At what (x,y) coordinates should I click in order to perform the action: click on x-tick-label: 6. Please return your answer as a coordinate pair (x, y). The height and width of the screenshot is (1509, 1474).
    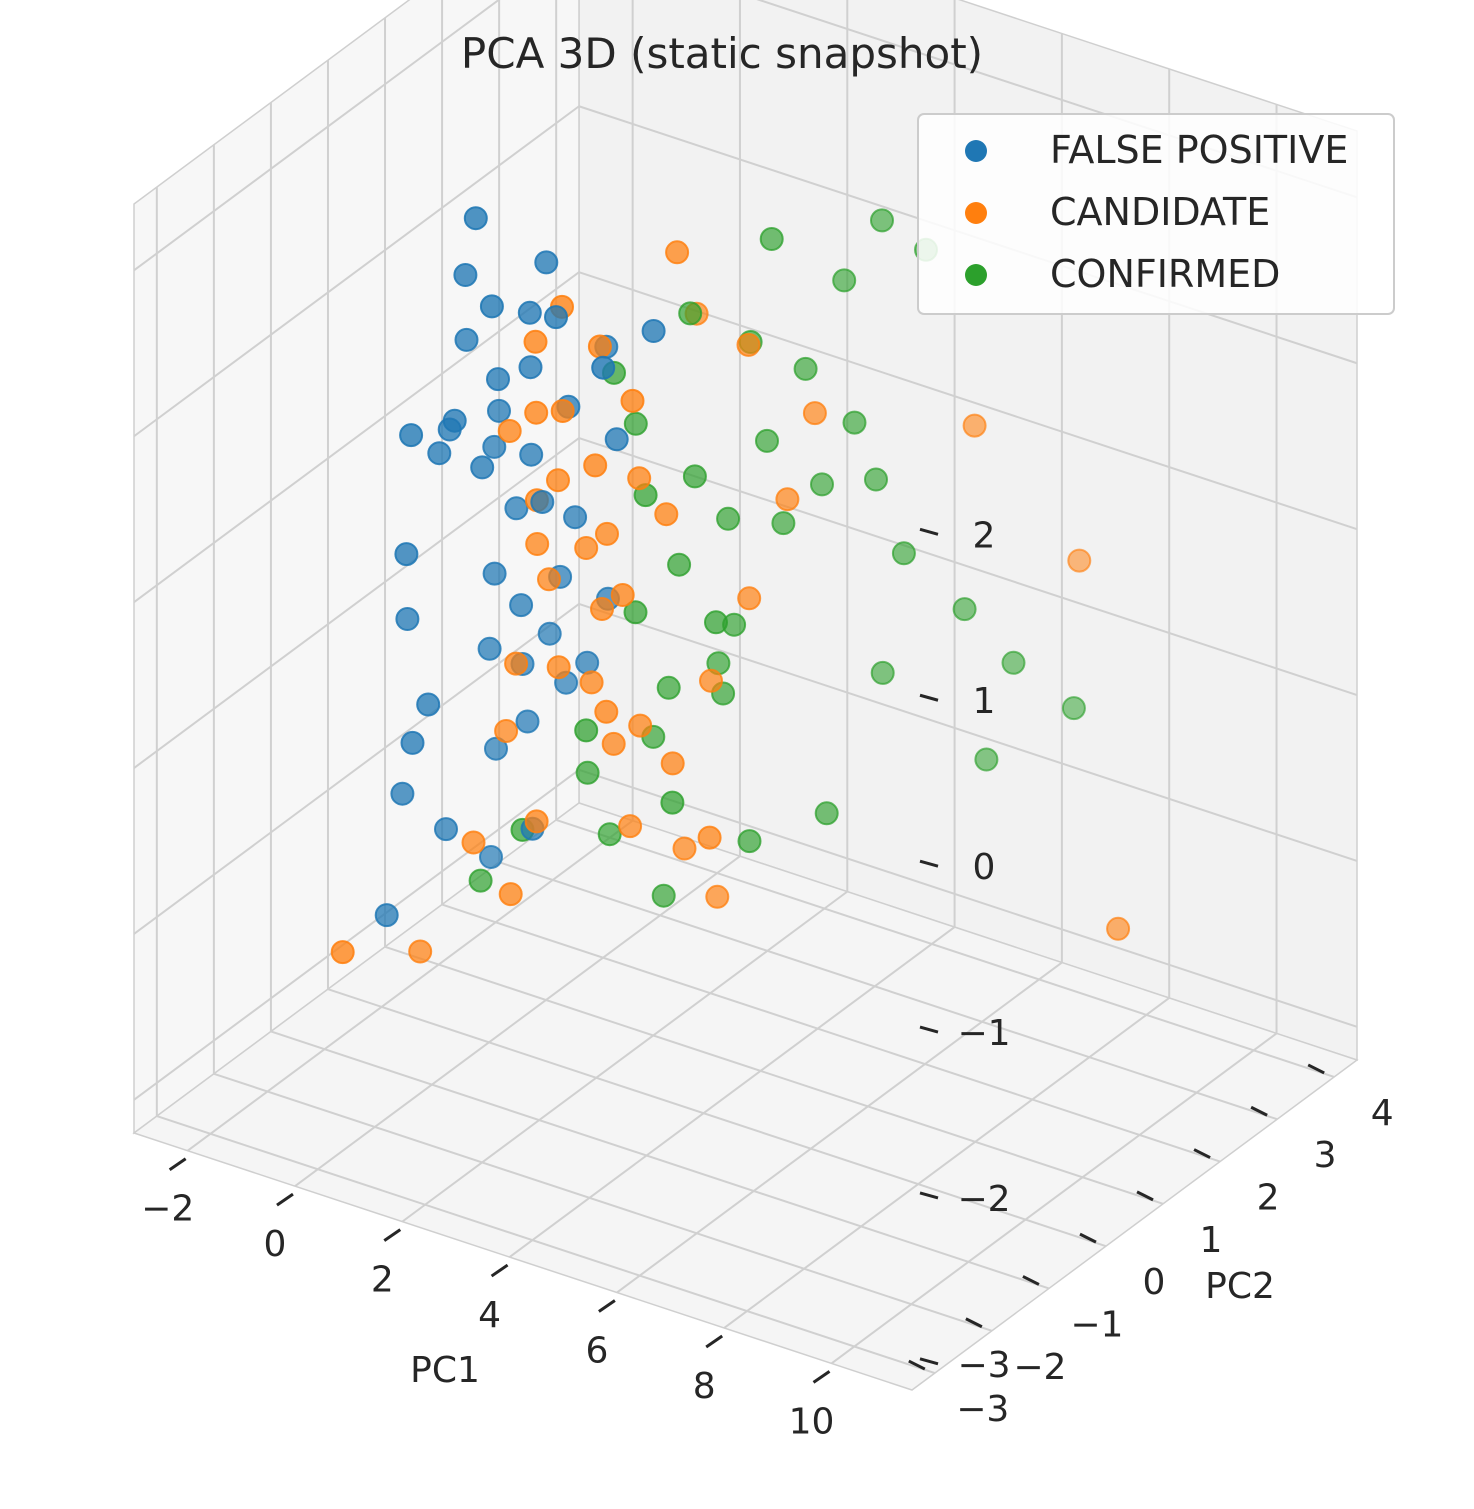
    Looking at the image, I should click on (596, 1351).